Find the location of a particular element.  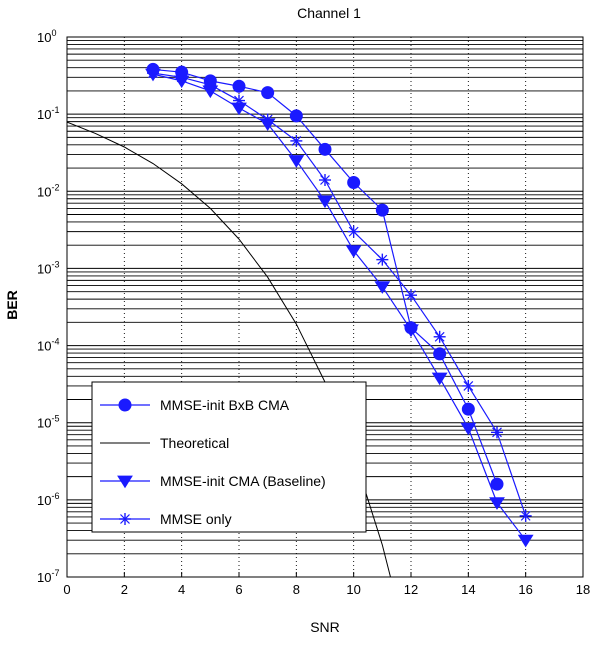

y-tick-label: 10⁻⁶ is located at coordinates (48, 499).